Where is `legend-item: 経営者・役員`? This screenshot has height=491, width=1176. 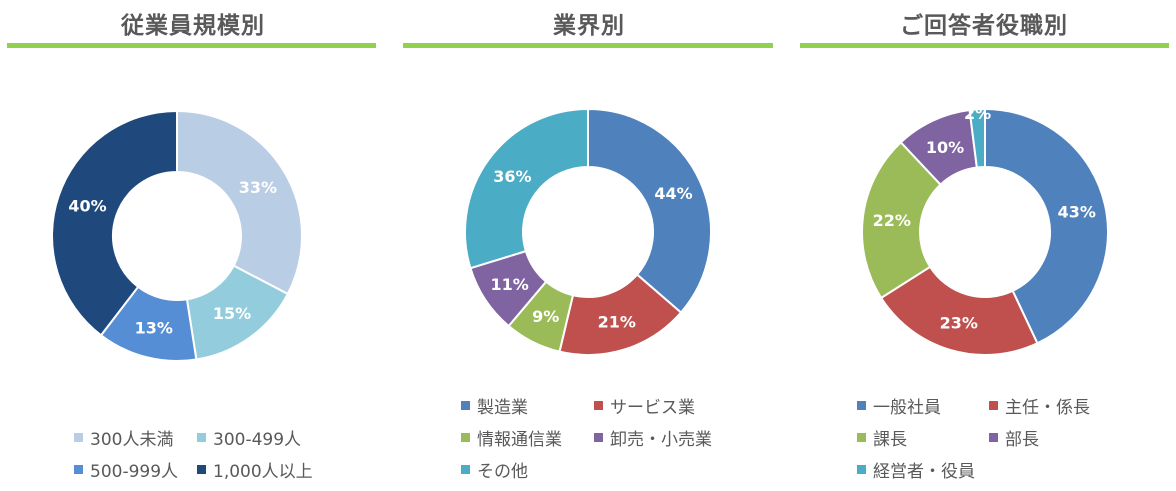
legend-item: 経営者・役員 is located at coordinates (916, 469).